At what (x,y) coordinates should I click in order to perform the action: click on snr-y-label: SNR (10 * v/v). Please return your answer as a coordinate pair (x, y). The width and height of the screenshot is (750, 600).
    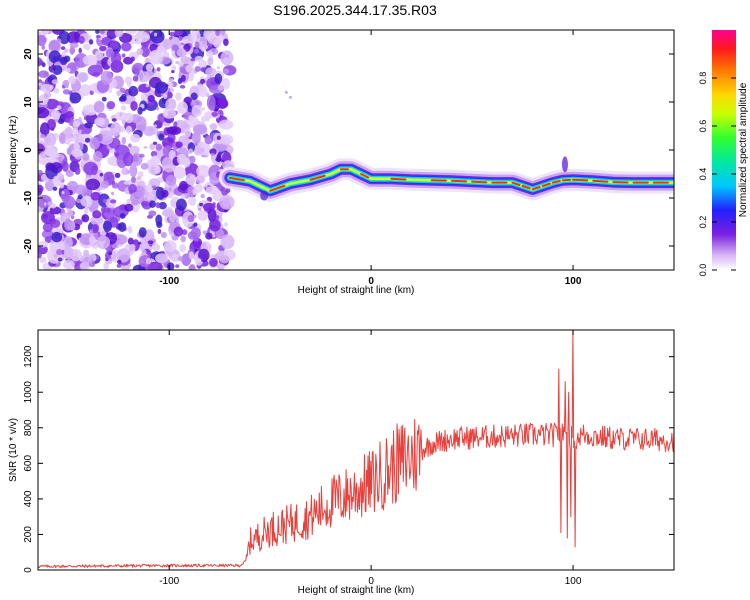
    Looking at the image, I should click on (13, 450).